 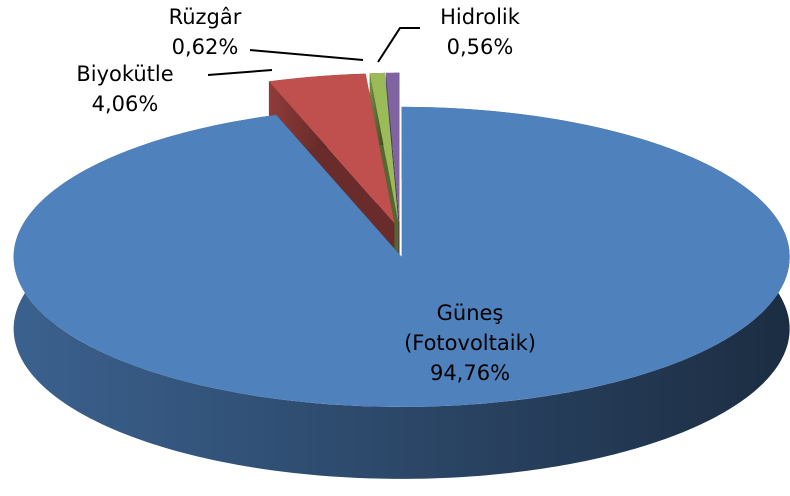 I want to click on label-line: Güneş, so click(x=470, y=313).